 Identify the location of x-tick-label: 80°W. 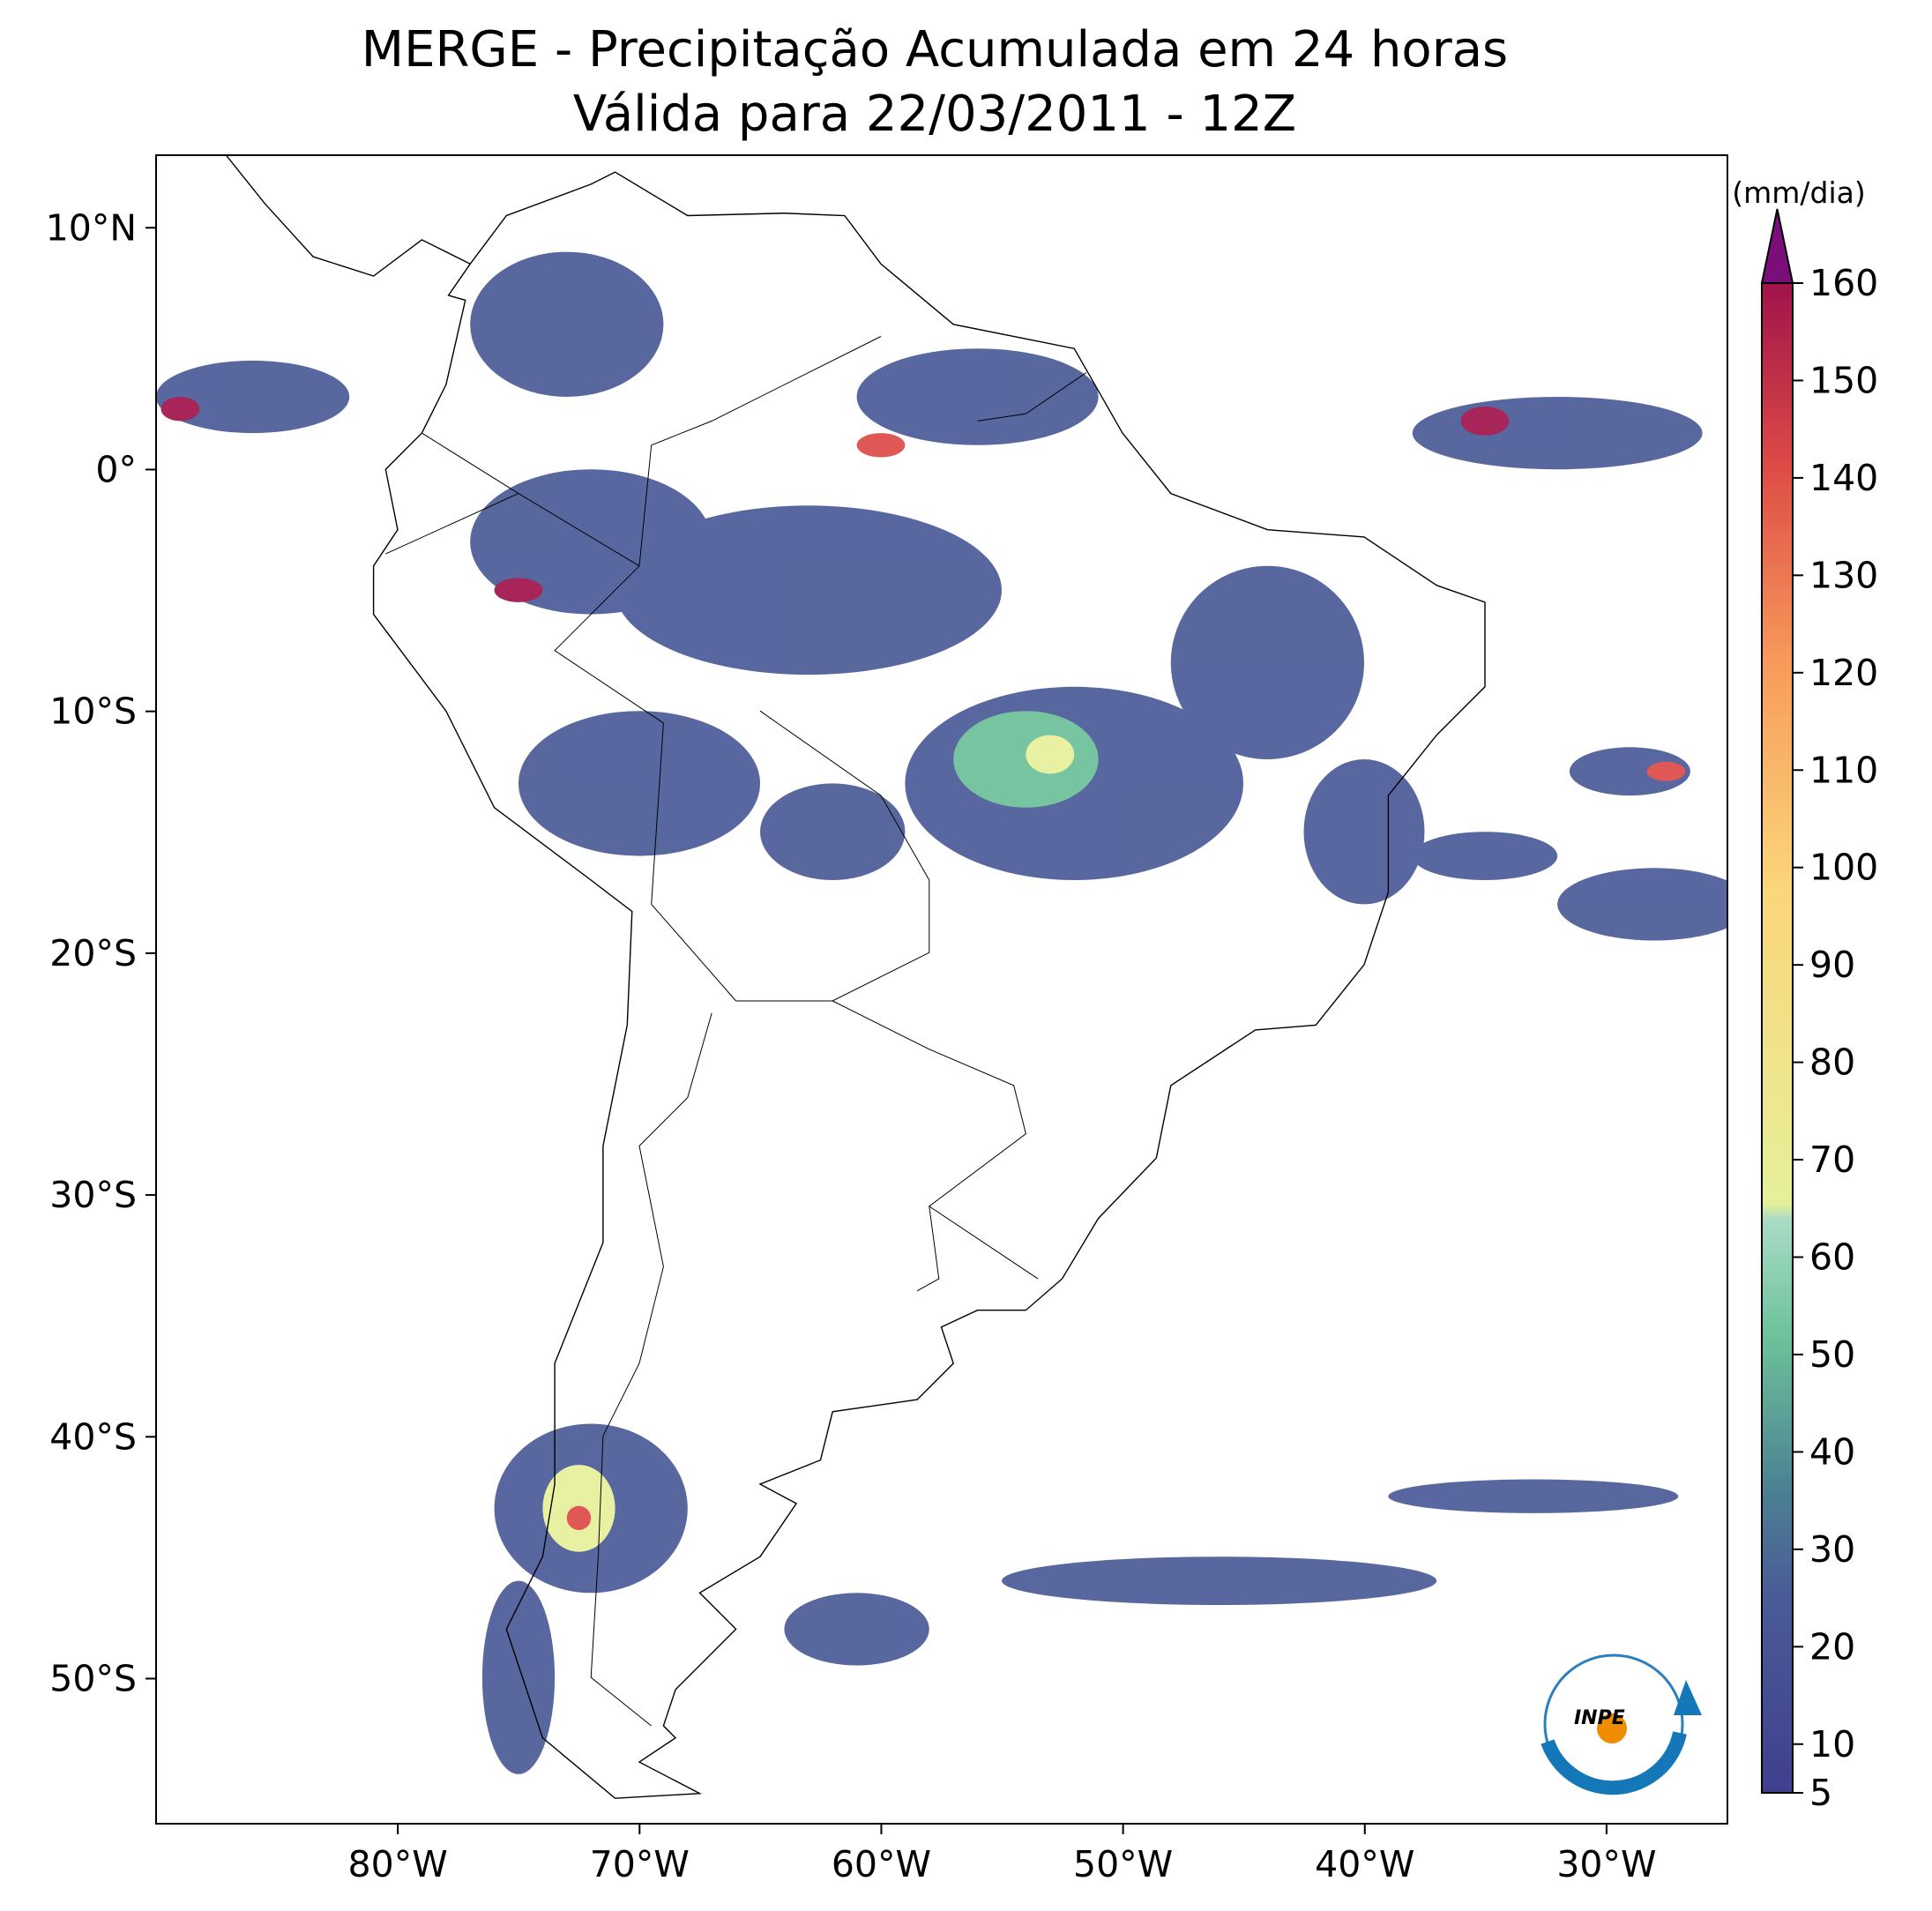
(398, 1864).